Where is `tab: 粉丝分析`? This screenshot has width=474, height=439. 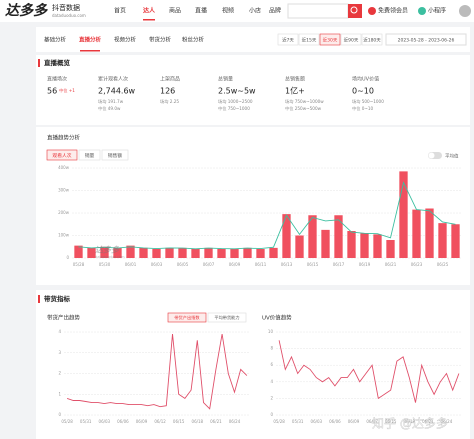 tab: 粉丝分析 is located at coordinates (193, 40).